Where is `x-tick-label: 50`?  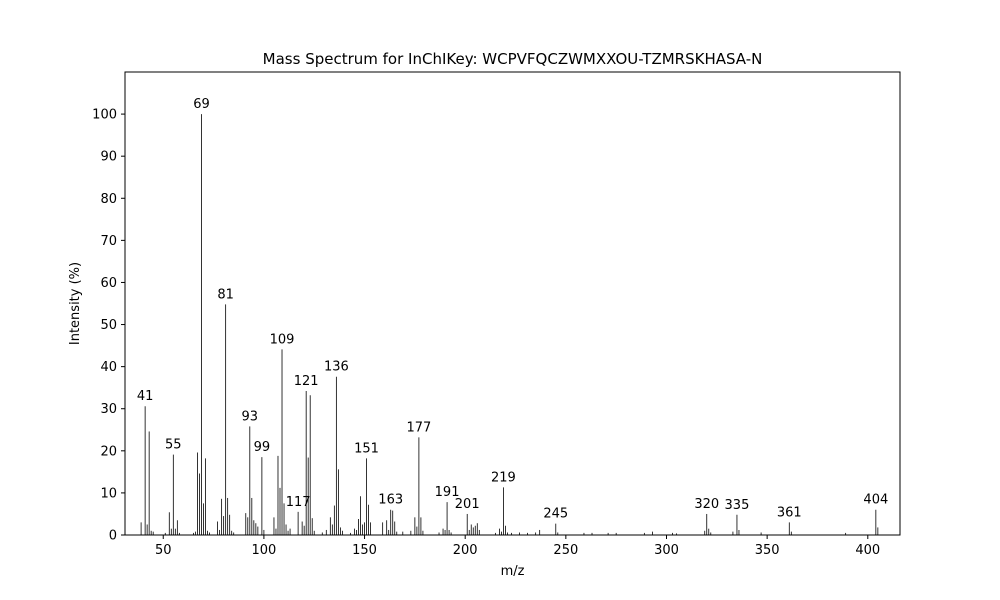
x-tick-label: 50 is located at coordinates (163, 550).